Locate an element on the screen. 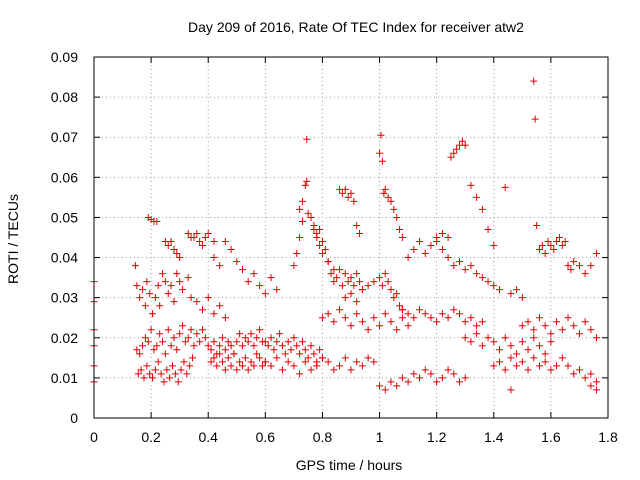 The height and width of the screenshot is (480, 640). x-tick-label: 0.8 is located at coordinates (323, 437).